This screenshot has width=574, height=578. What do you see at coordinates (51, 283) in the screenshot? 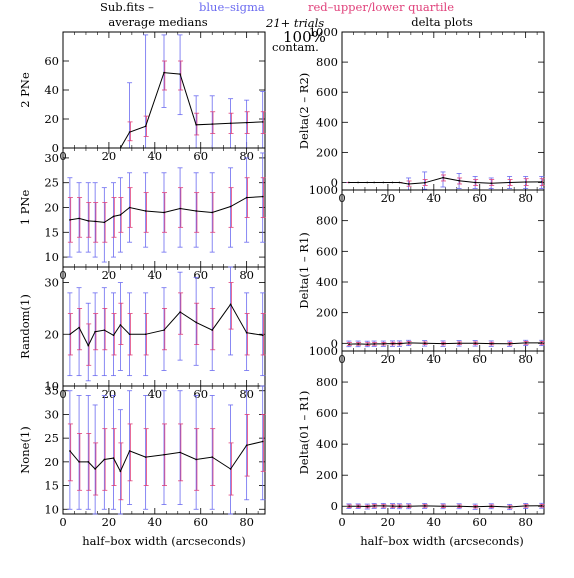
I see `y-tick-label: 30` at bounding box center [51, 283].